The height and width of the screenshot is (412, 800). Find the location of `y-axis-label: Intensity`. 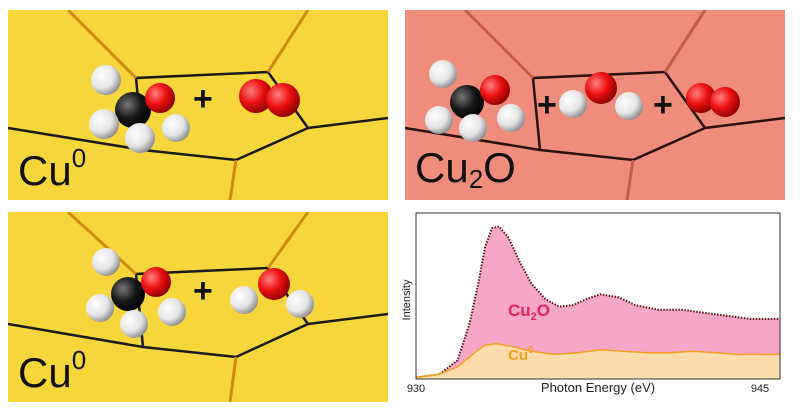

y-axis-label: Intensity is located at coordinates (407, 299).